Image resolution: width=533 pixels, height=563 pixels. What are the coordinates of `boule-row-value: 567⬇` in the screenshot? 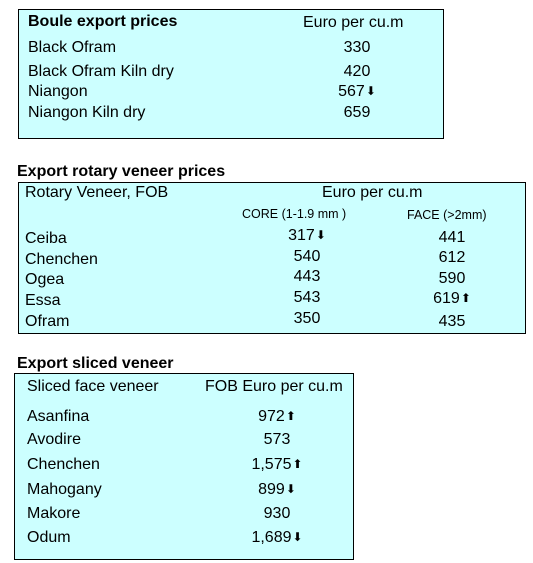 It's located at (357, 92).